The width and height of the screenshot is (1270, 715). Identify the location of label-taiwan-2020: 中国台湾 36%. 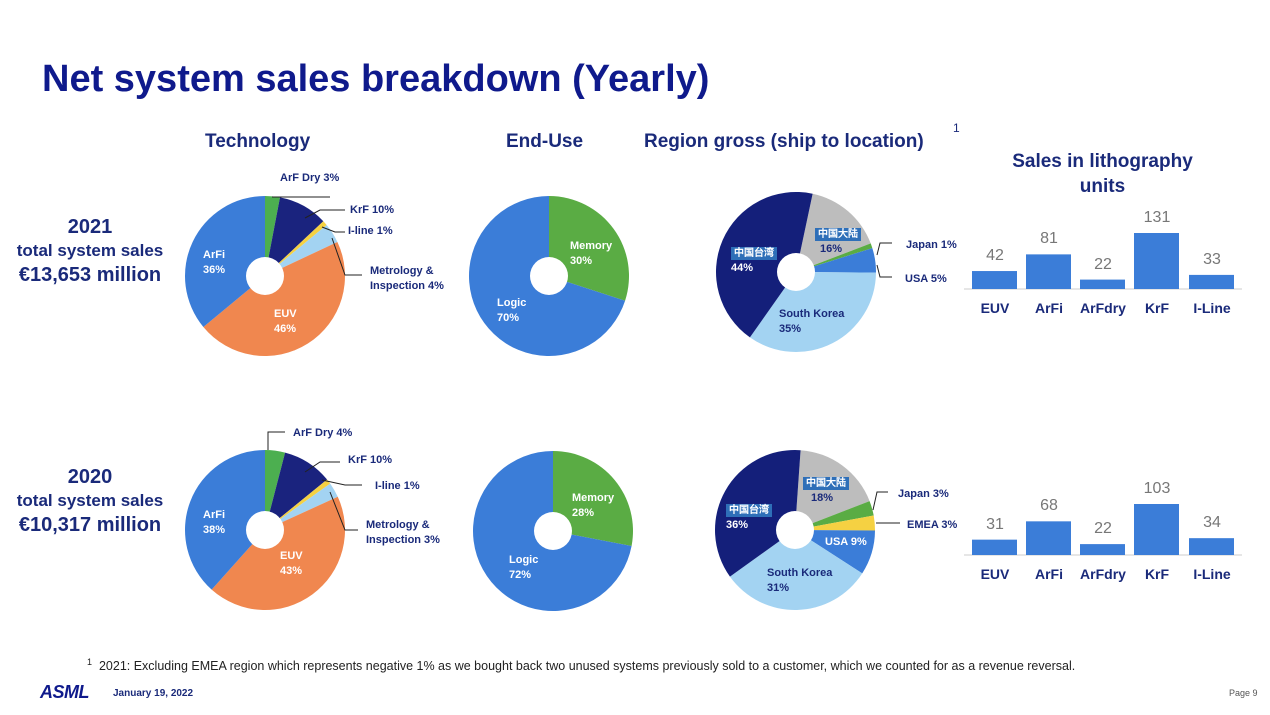
(749, 518).